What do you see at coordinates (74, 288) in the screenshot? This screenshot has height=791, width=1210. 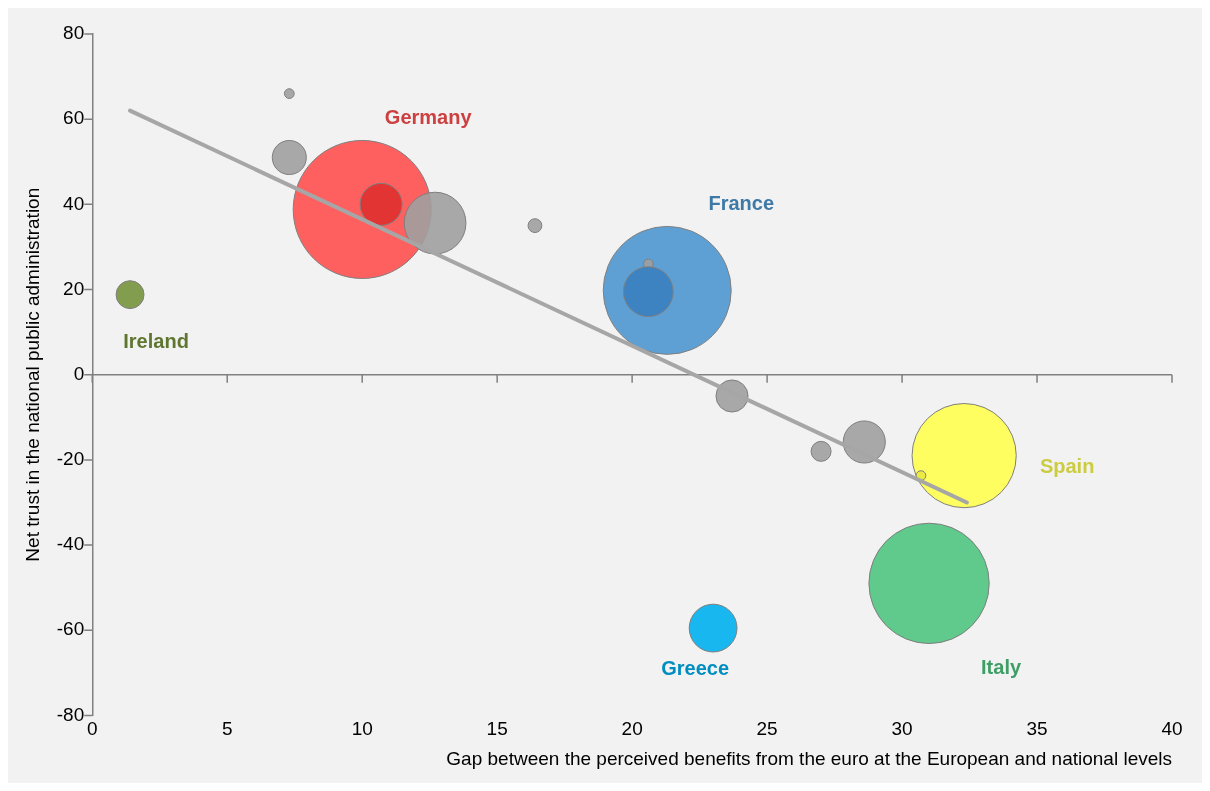 I see `y-tick-label: 20` at bounding box center [74, 288].